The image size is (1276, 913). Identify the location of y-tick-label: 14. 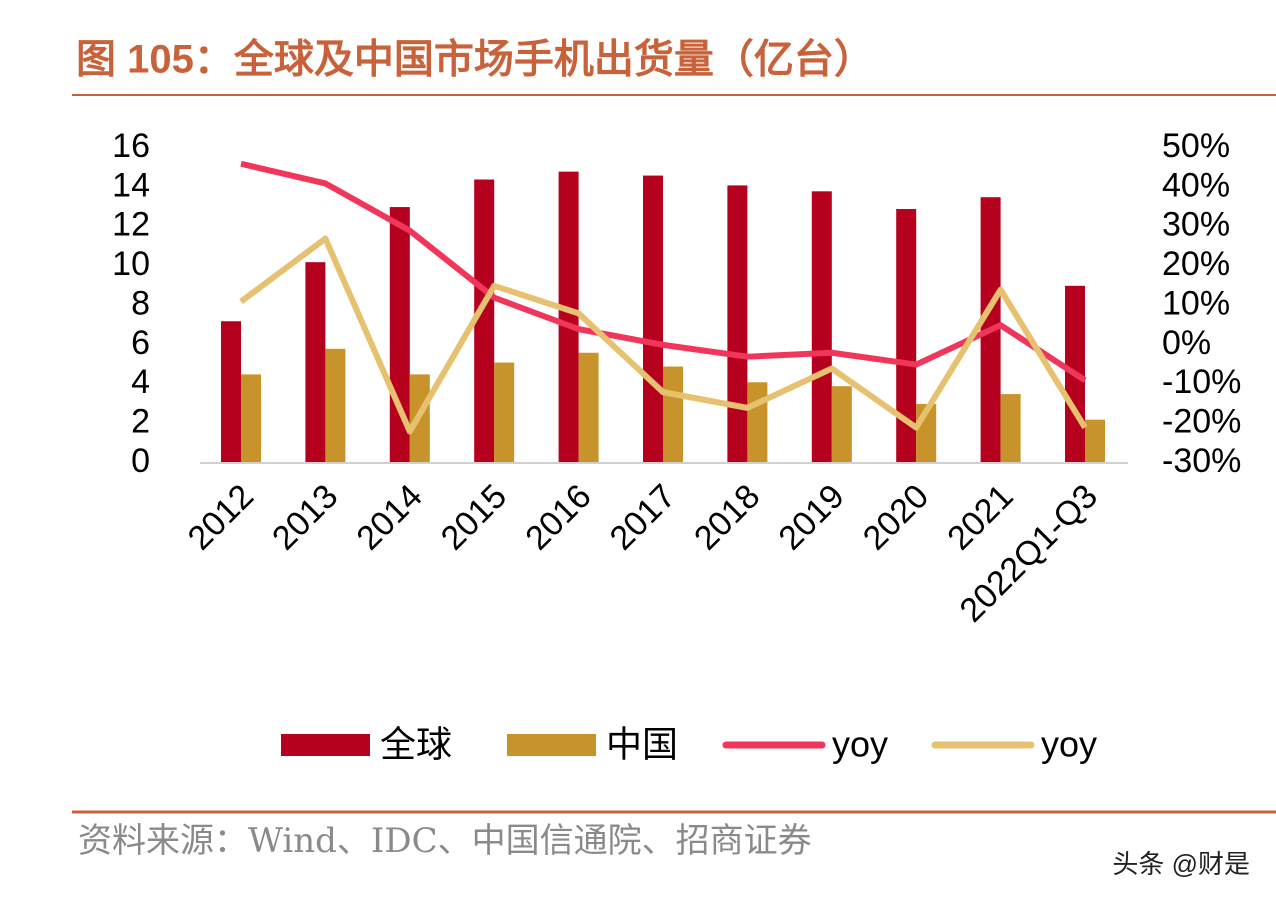
(131, 185).